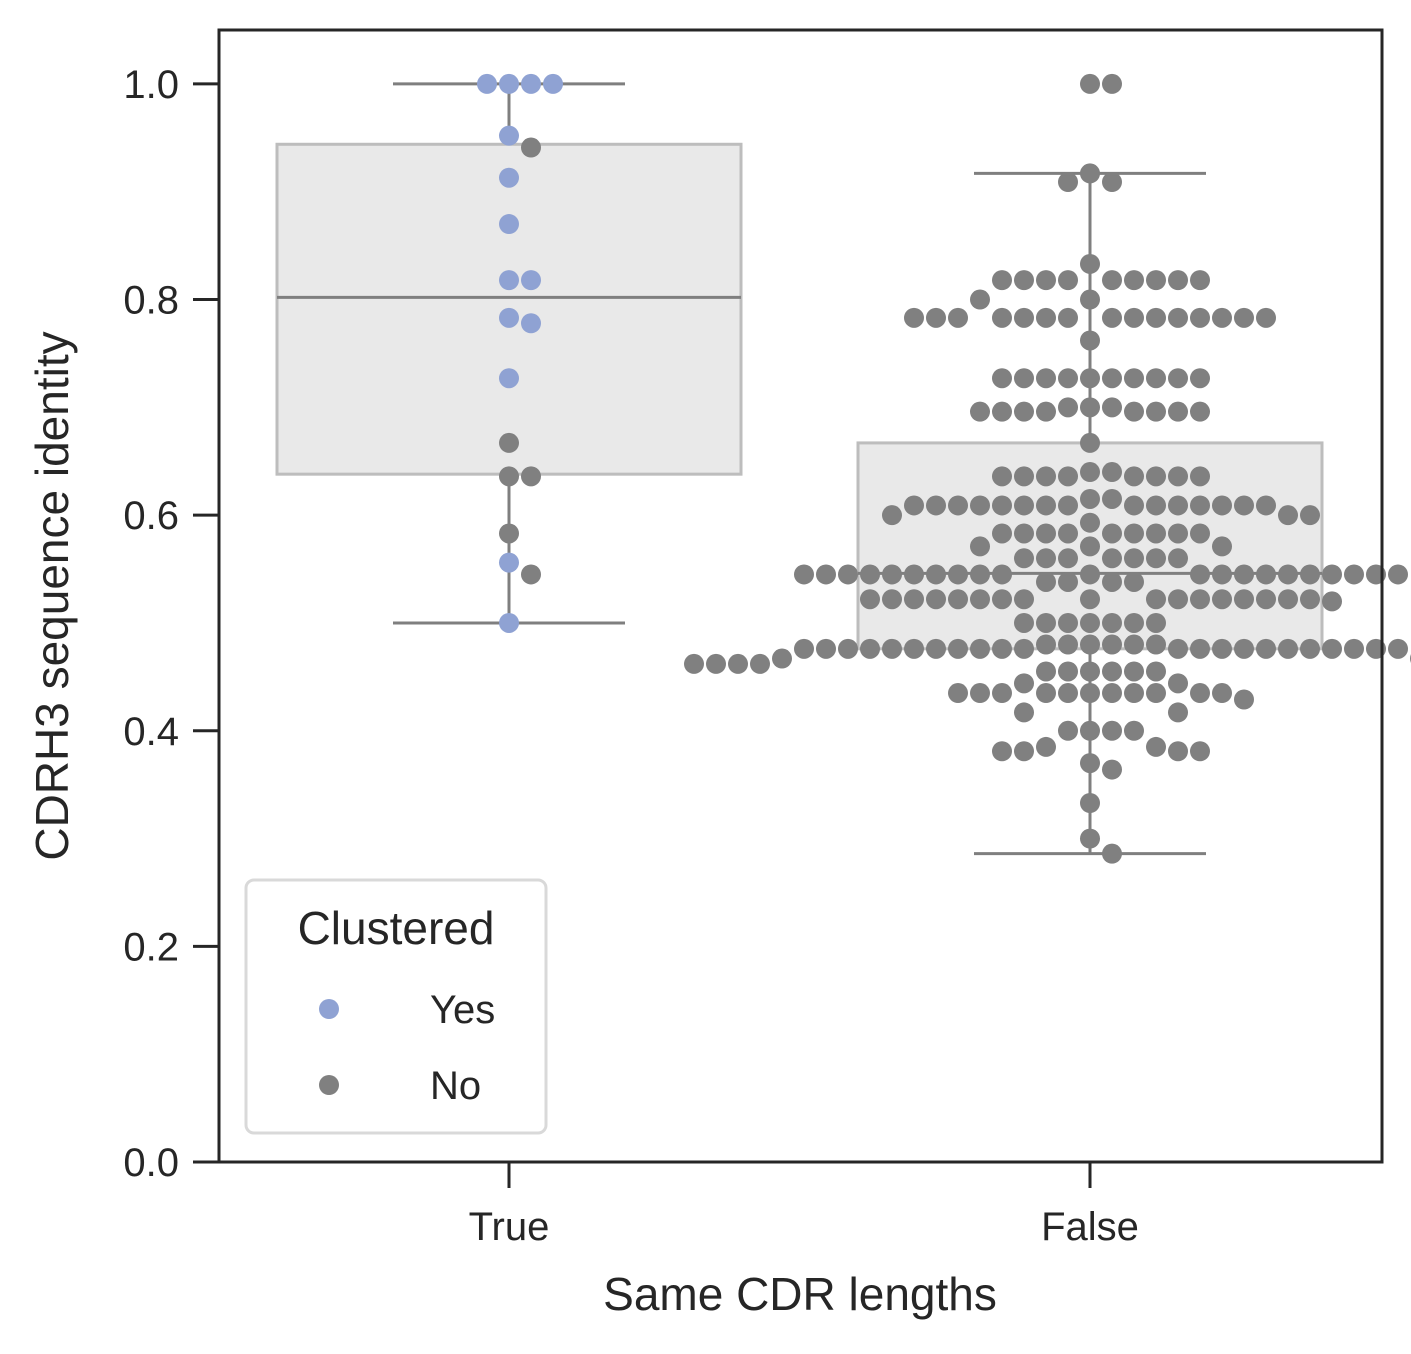 The width and height of the screenshot is (1411, 1354). I want to click on point-true-yes, so click(487, 83).